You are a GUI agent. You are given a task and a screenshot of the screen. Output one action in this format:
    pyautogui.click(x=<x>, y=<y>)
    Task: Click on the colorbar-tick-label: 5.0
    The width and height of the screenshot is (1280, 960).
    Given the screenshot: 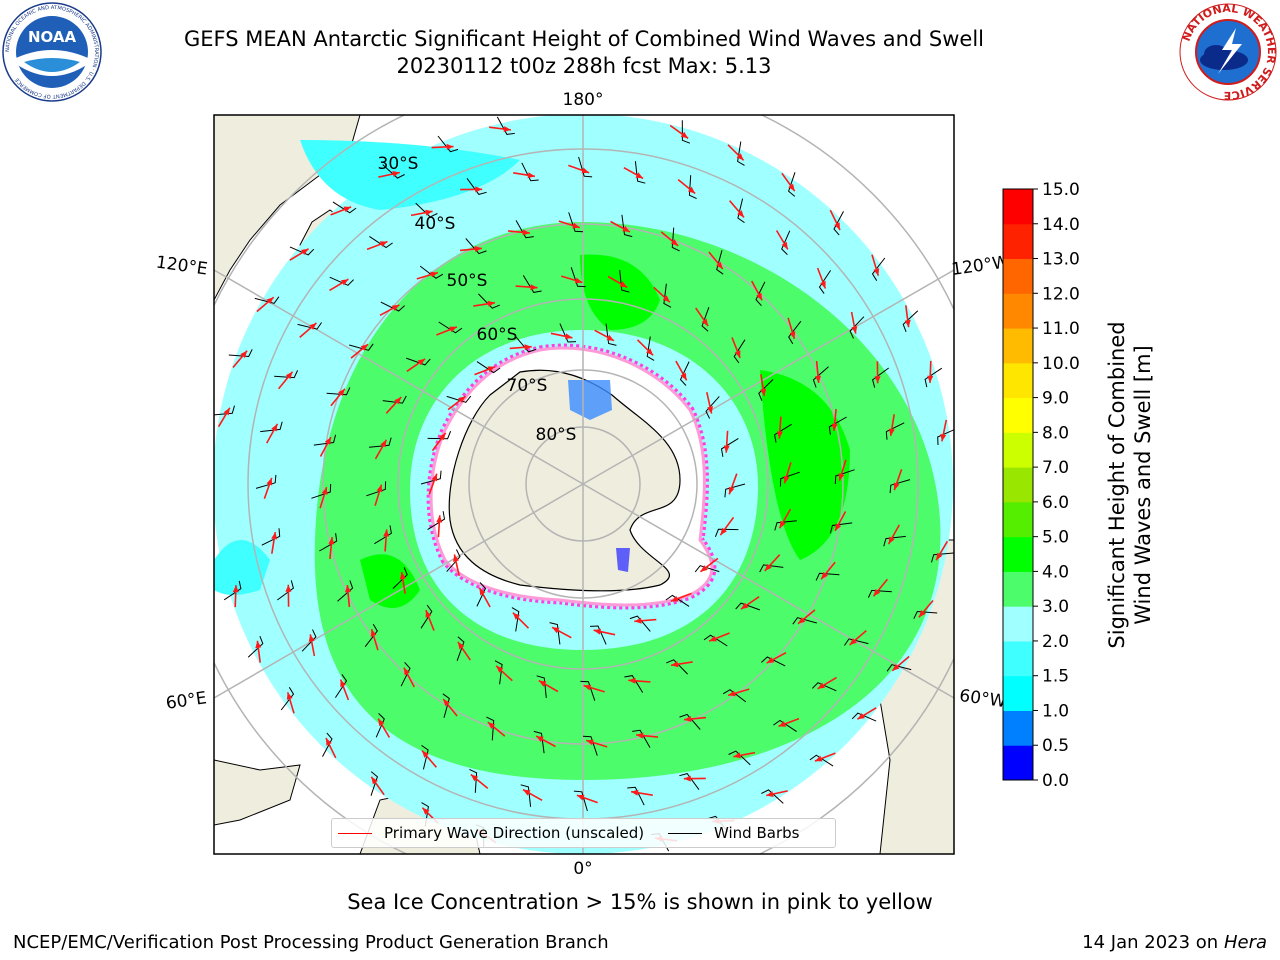 What is the action you would take?
    pyautogui.click(x=1055, y=538)
    